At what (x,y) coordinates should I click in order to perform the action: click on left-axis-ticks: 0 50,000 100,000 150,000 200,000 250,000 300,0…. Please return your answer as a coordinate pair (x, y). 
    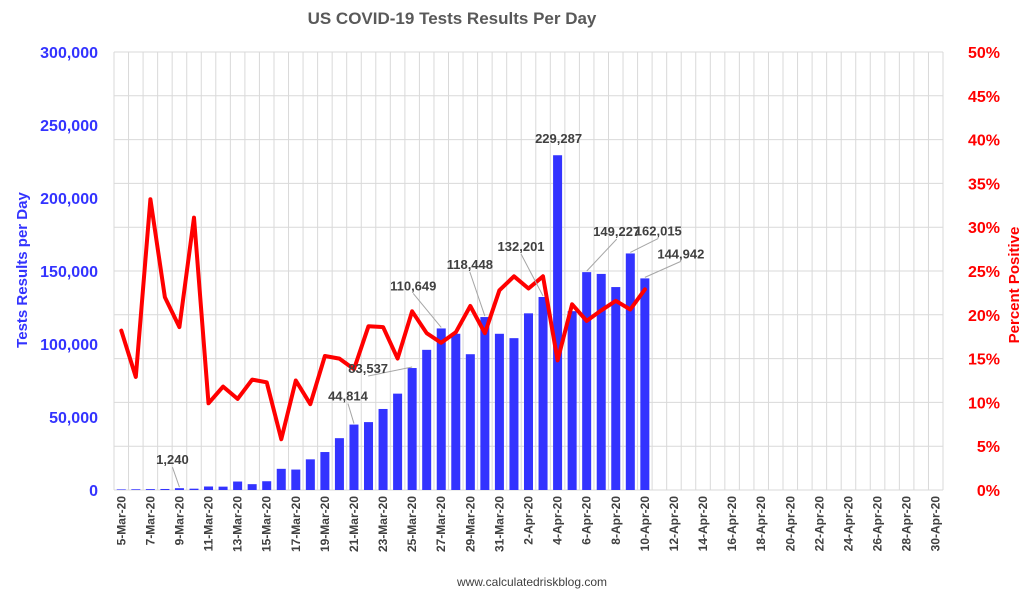
    Looking at the image, I should click on (69, 272).